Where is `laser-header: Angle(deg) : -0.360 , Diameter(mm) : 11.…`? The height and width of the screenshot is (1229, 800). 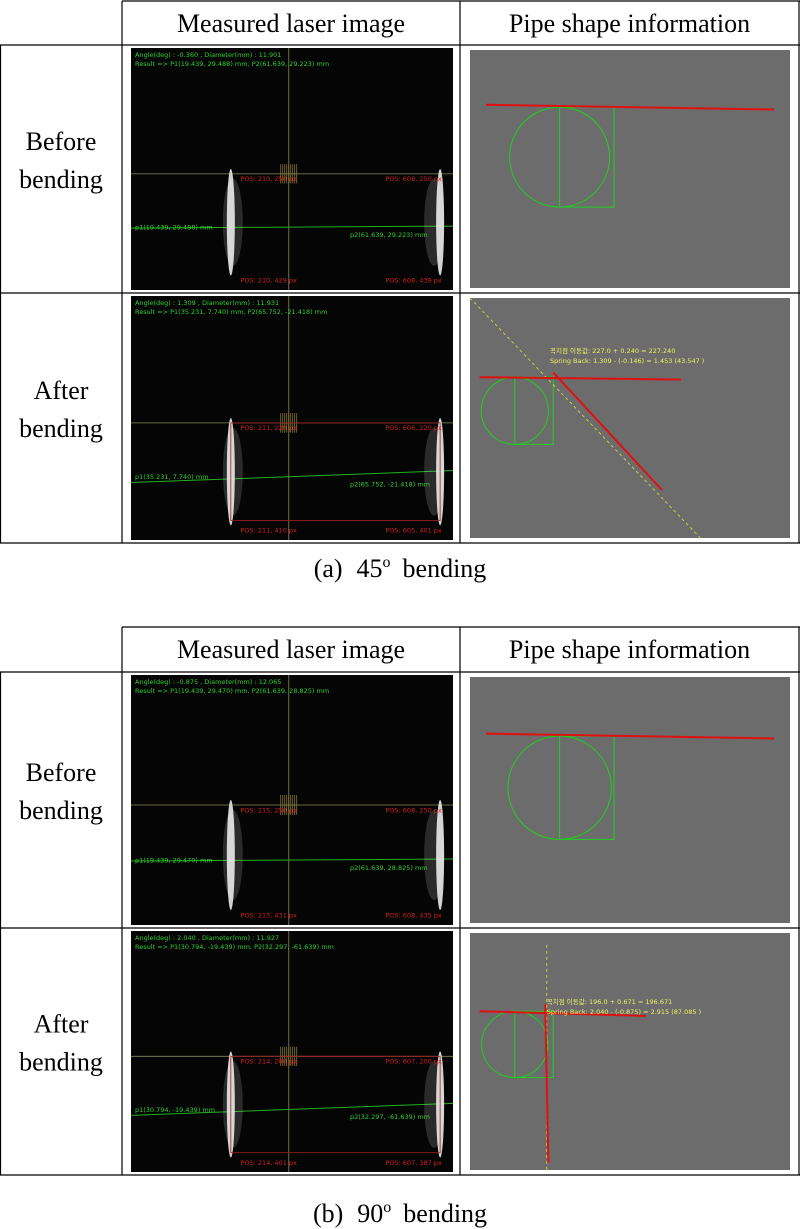 laser-header: Angle(deg) : -0.360 , Diameter(mm) : 11.… is located at coordinates (208, 55).